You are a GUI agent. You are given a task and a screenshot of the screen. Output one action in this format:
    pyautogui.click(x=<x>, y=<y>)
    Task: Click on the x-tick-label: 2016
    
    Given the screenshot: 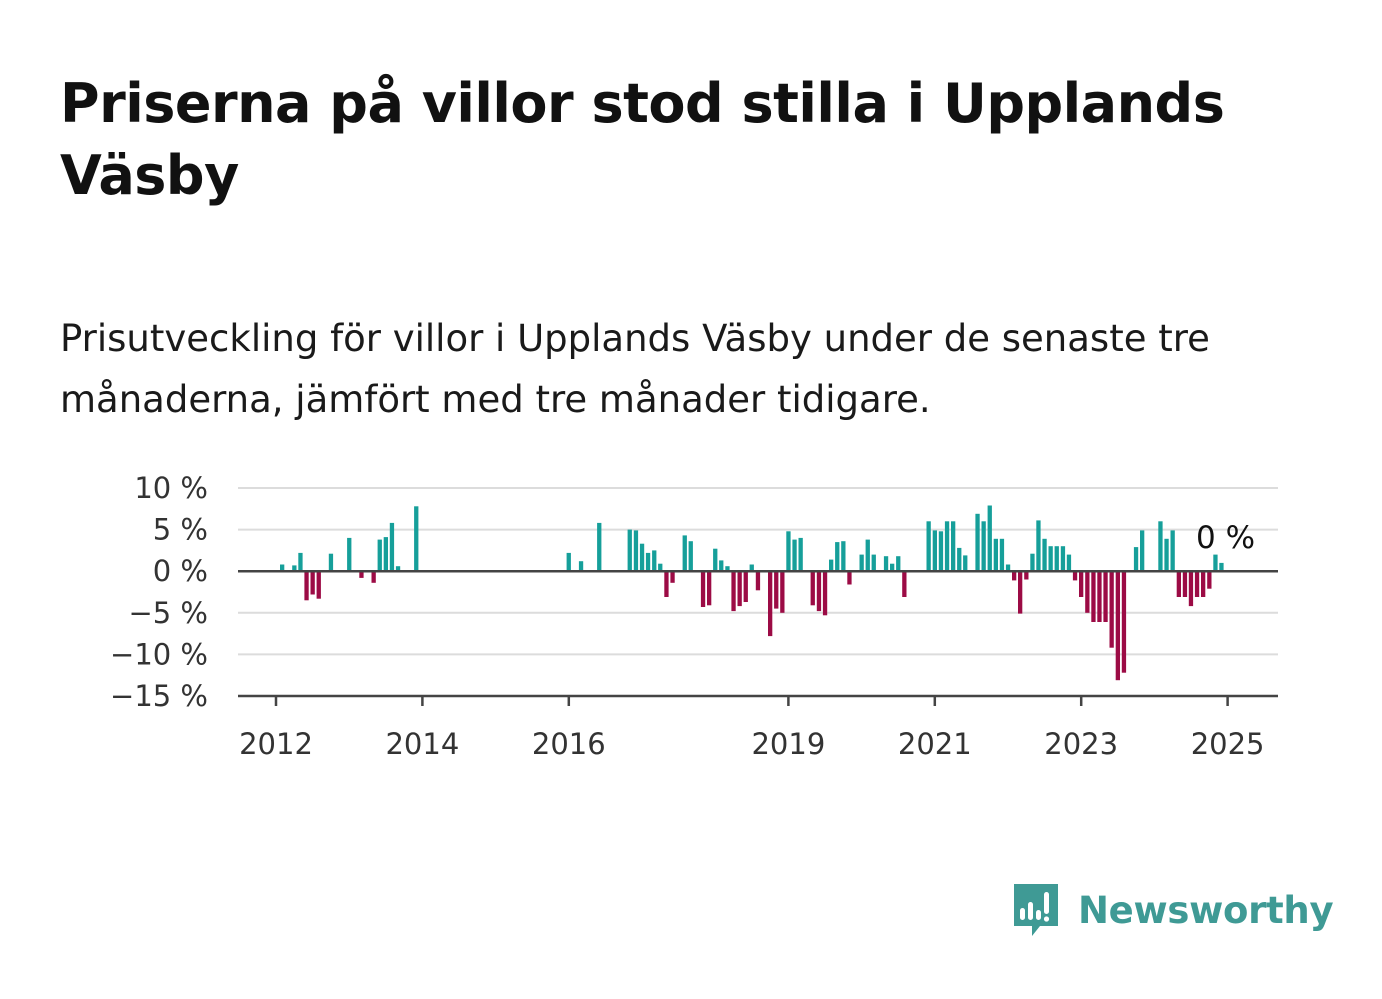 What is the action you would take?
    pyautogui.click(x=569, y=744)
    